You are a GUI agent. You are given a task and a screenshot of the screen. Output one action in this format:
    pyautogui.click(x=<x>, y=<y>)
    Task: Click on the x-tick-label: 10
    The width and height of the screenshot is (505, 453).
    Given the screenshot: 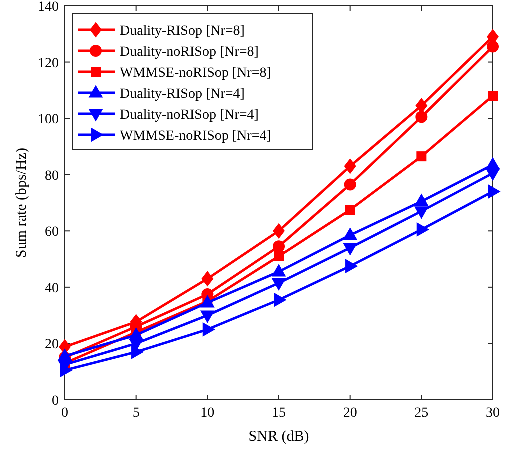 What is the action you would take?
    pyautogui.click(x=207, y=413)
    